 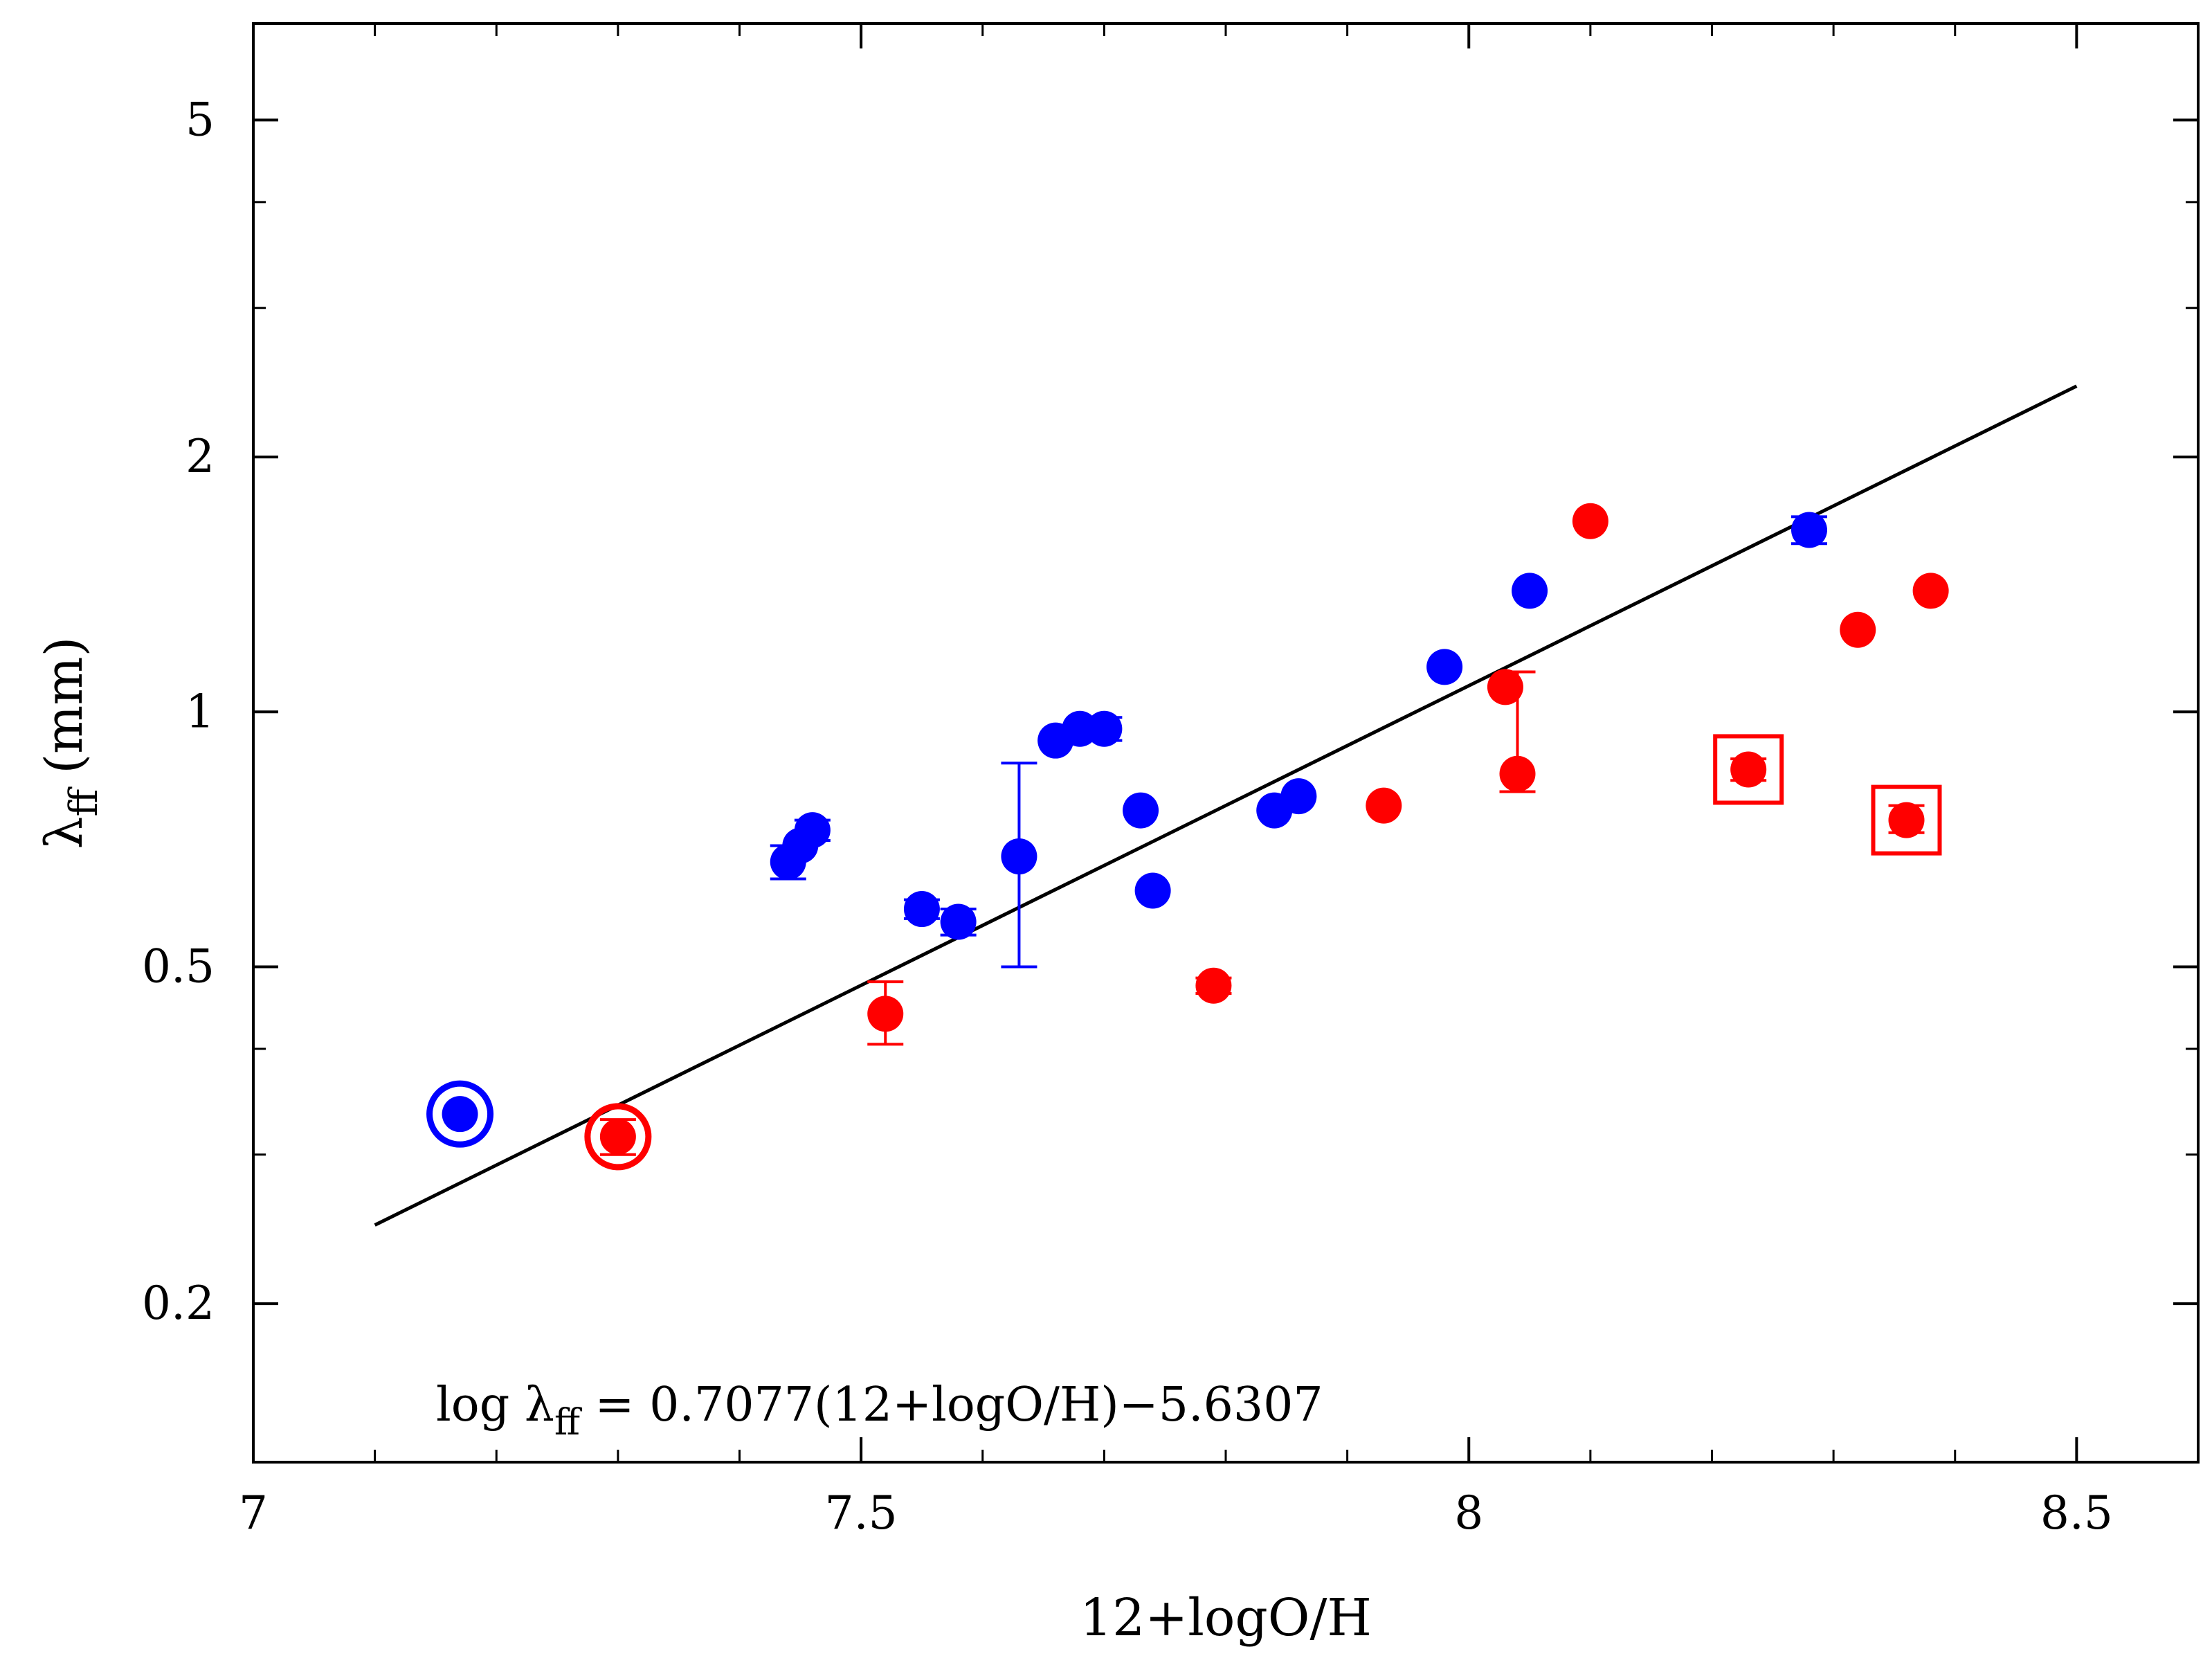 What do you see at coordinates (861, 1513) in the screenshot?
I see `x-tick-label: 7.5` at bounding box center [861, 1513].